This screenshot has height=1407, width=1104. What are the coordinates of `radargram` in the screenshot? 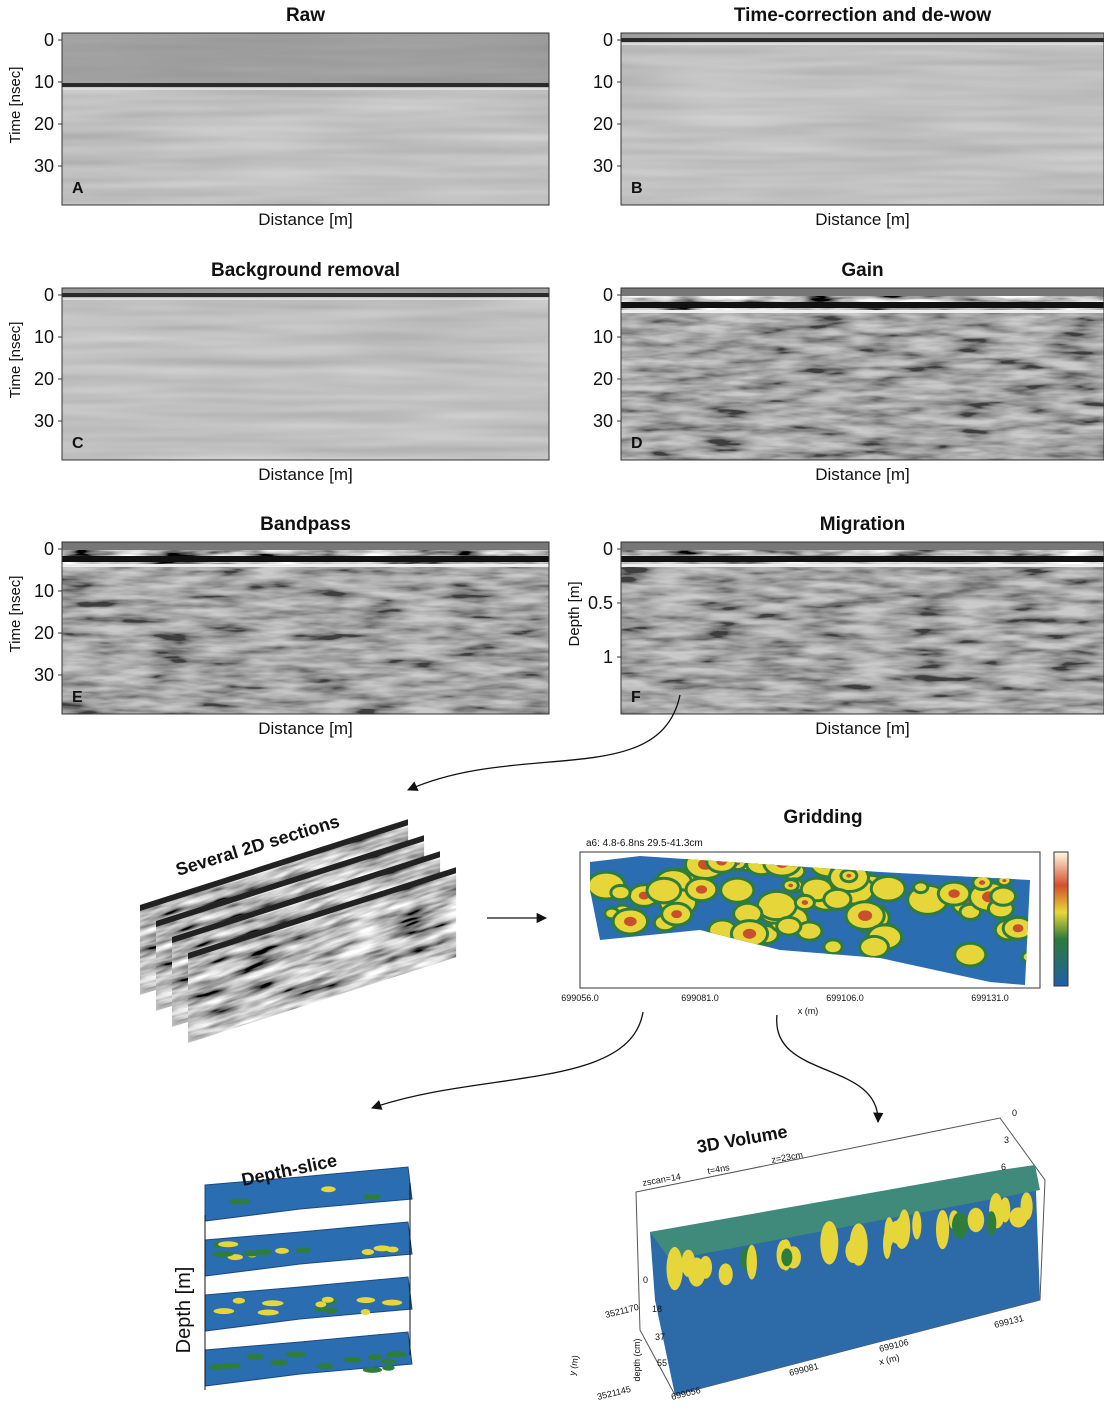 It's located at (862, 628).